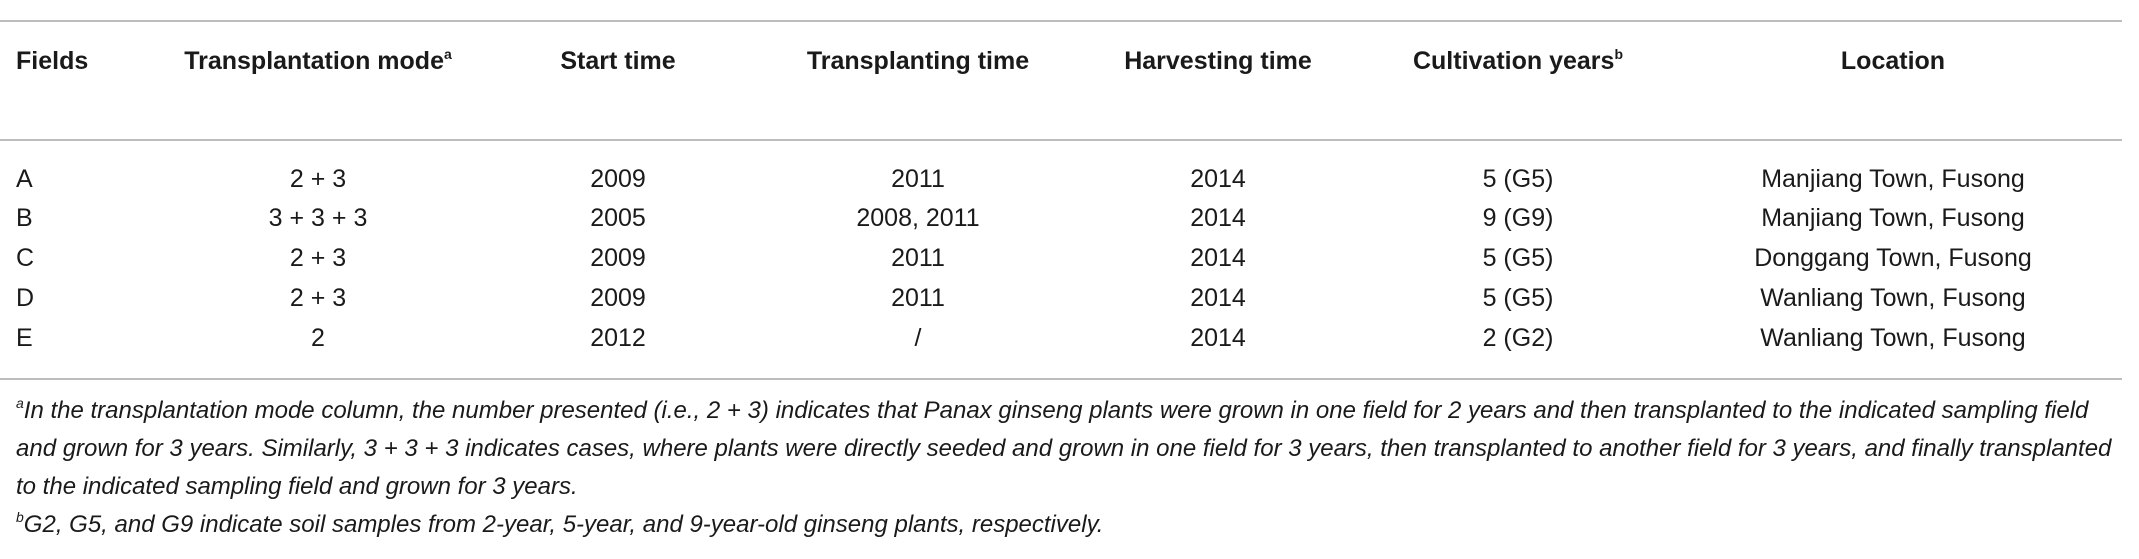 The width and height of the screenshot is (2139, 559). I want to click on header-text: Start time, so click(618, 61).